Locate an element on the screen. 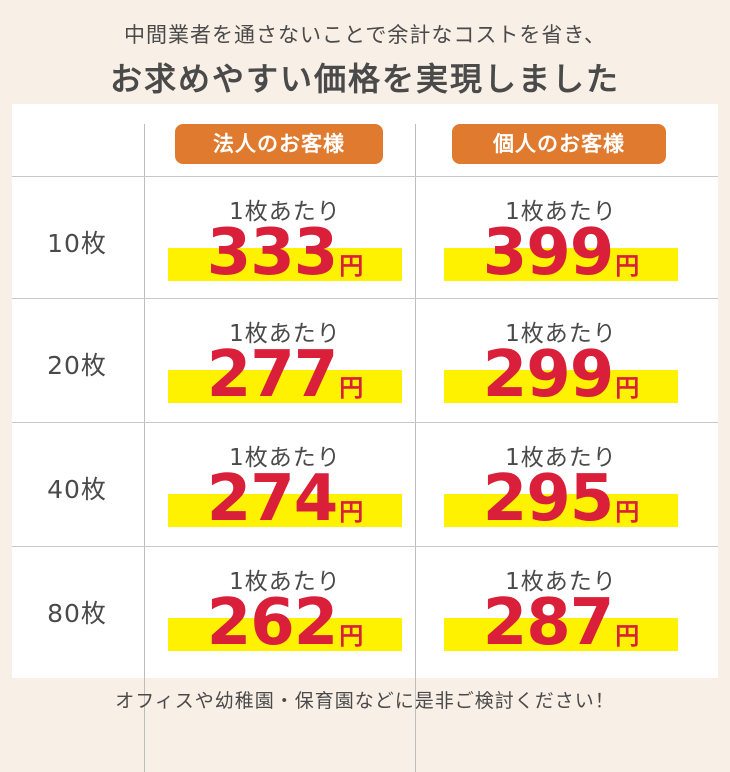 Image resolution: width=730 pixels, height=772 pixels. price-cell-individual: 1枚あたり 287円 is located at coordinates (561, 607).